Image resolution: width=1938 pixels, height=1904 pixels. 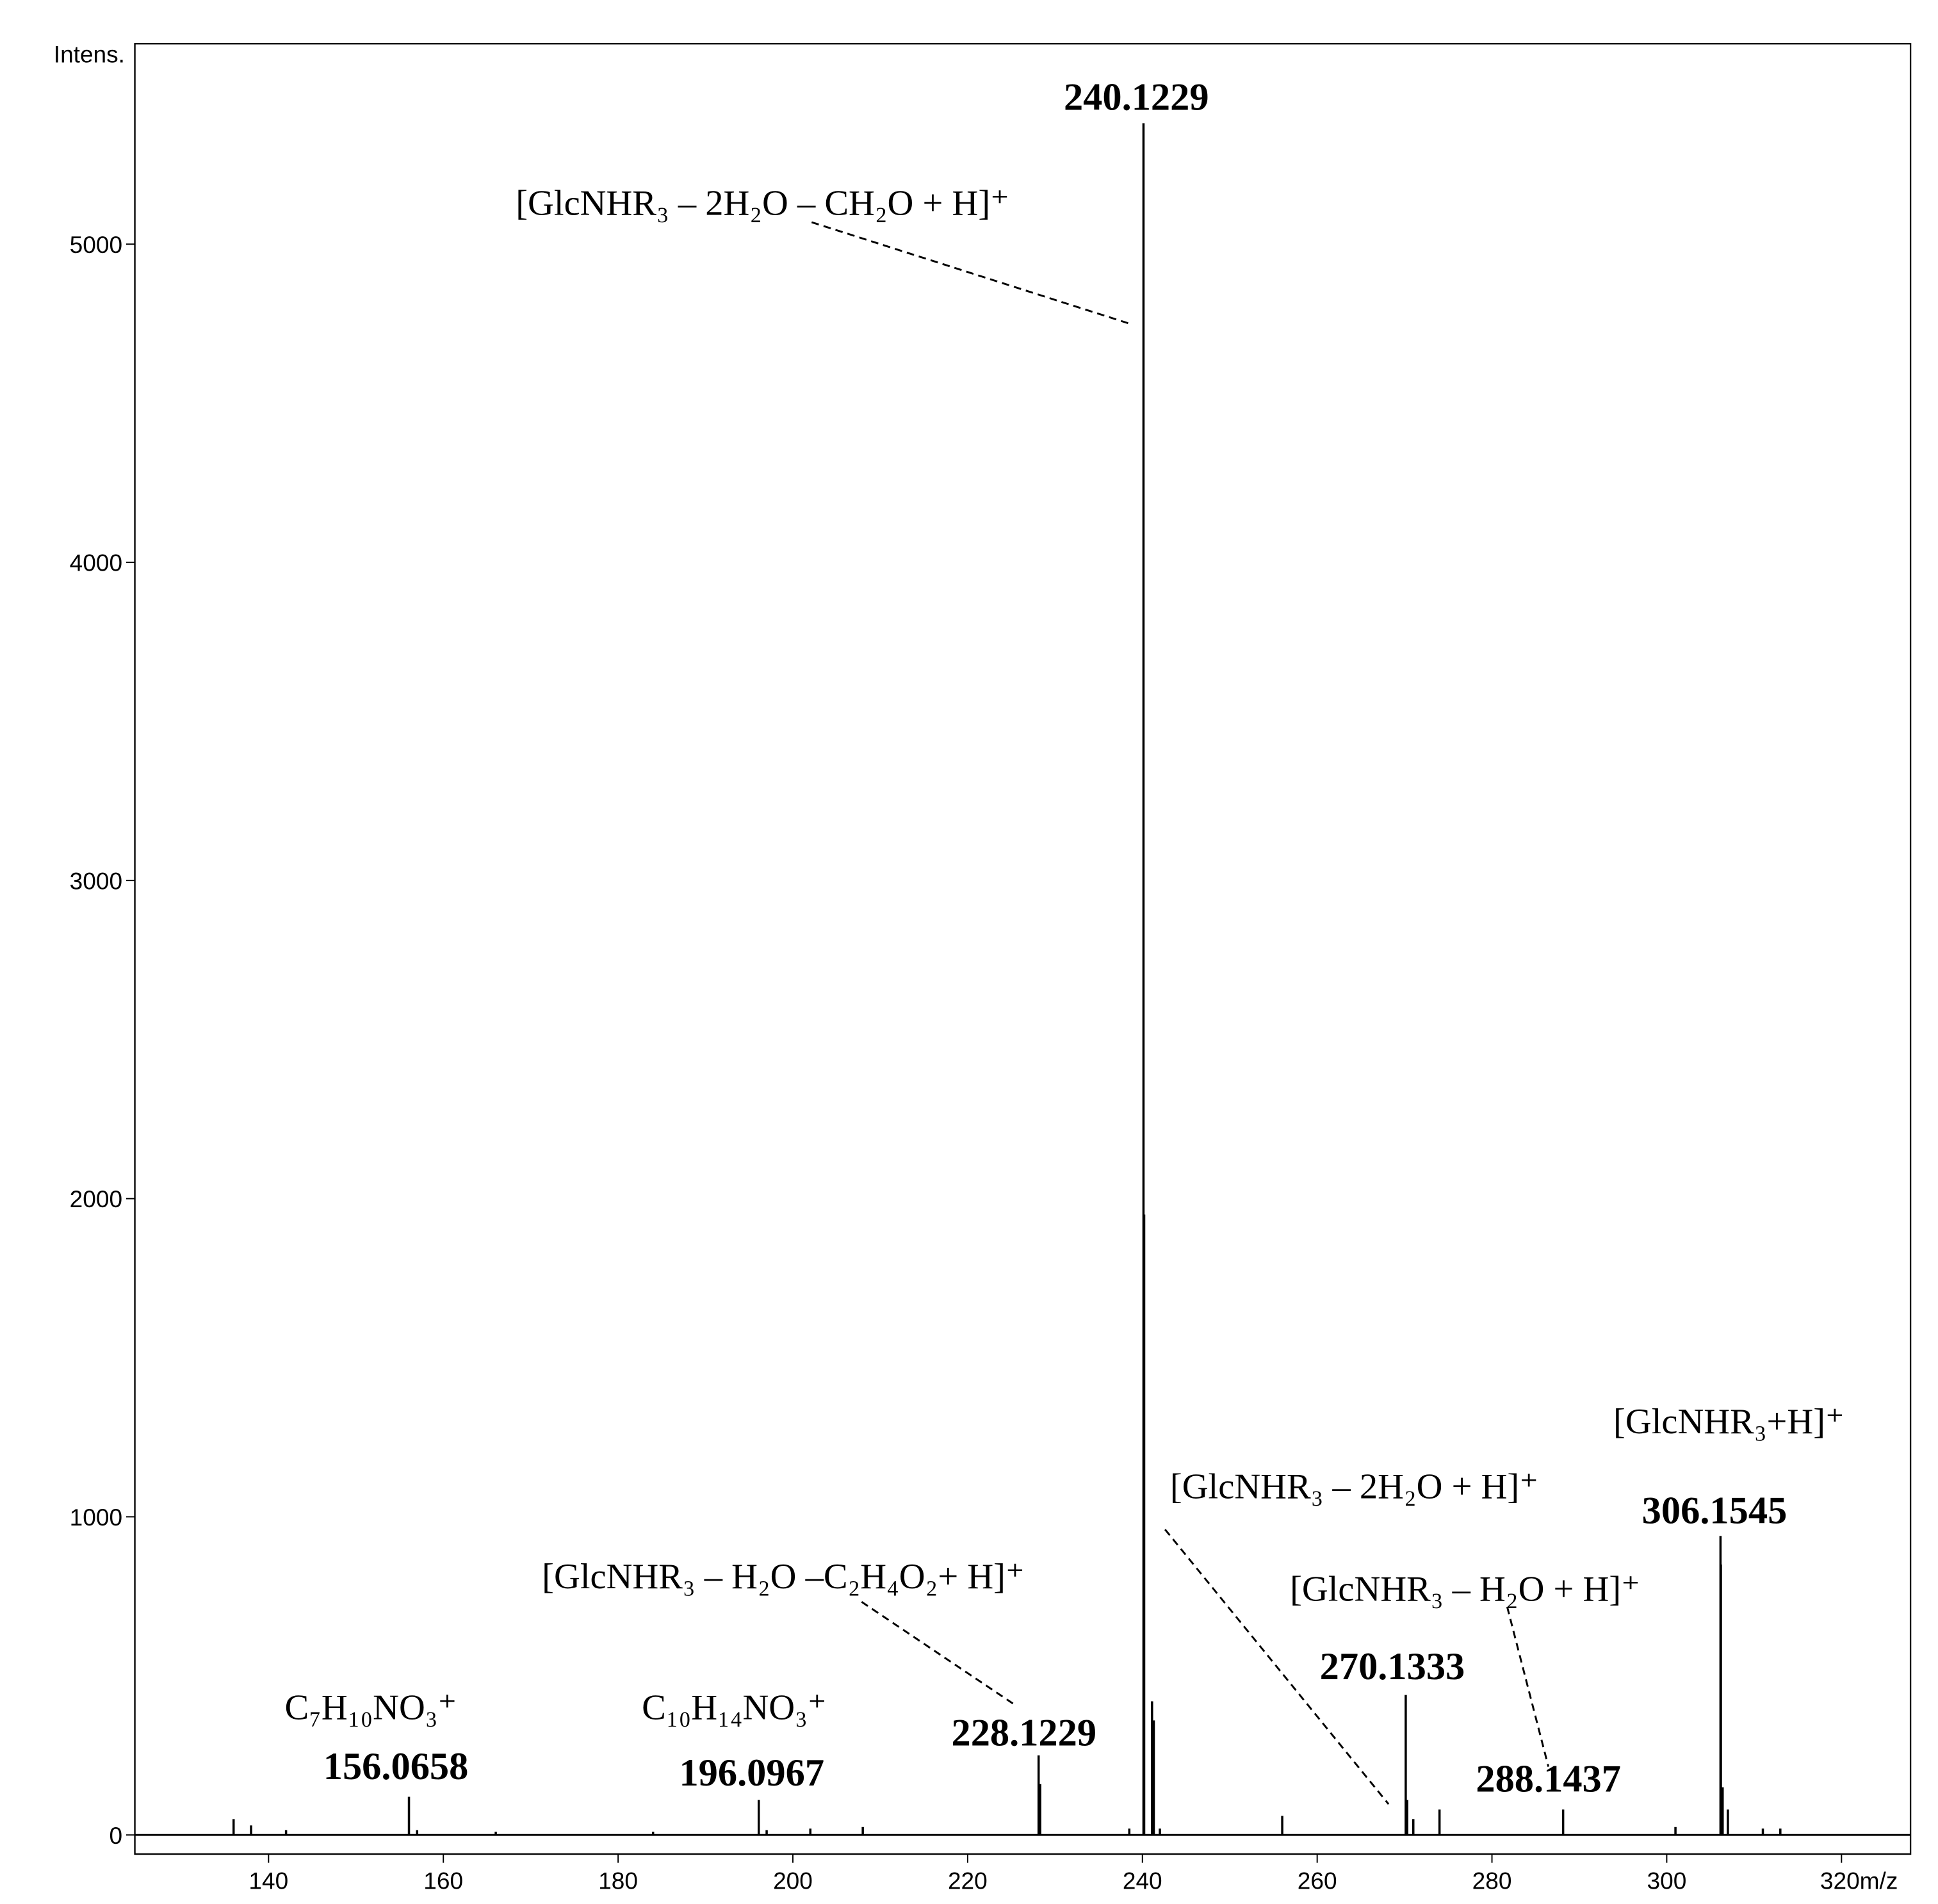 I want to click on peak-label: 228.1229, so click(x=1023, y=1732).